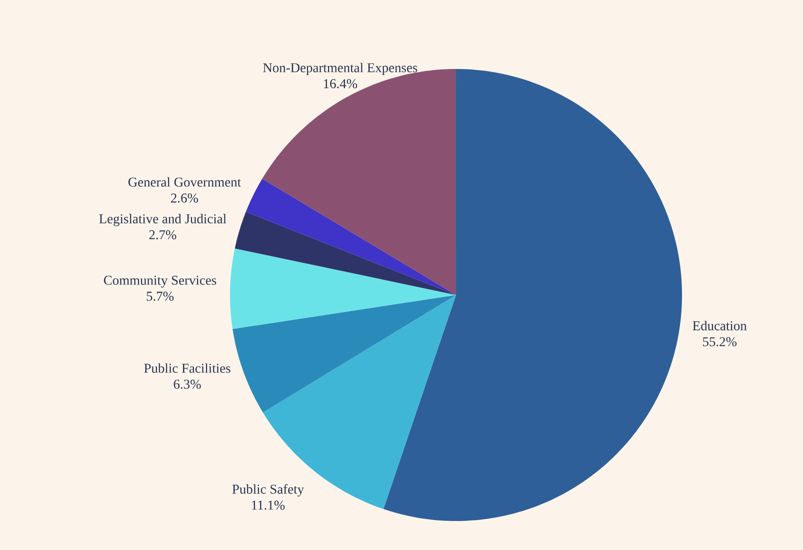 The height and width of the screenshot is (550, 803). I want to click on data-label: 2.7%, so click(162, 235).